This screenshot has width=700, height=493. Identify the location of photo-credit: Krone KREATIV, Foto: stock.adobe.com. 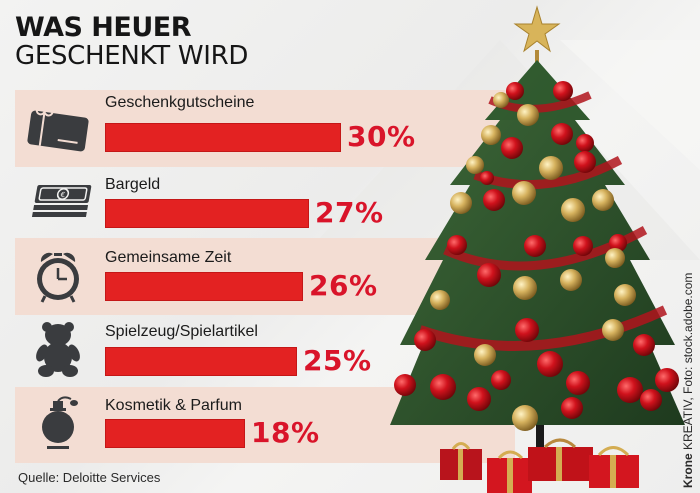
(688, 380).